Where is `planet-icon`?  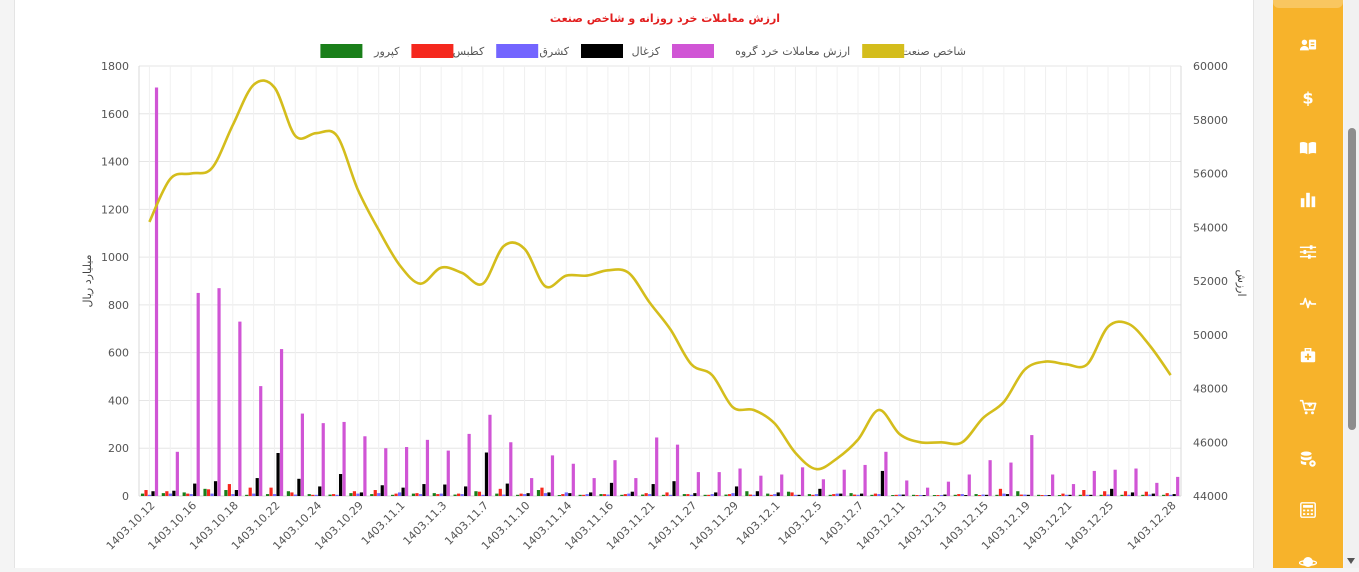 planet-icon is located at coordinates (1308, 562).